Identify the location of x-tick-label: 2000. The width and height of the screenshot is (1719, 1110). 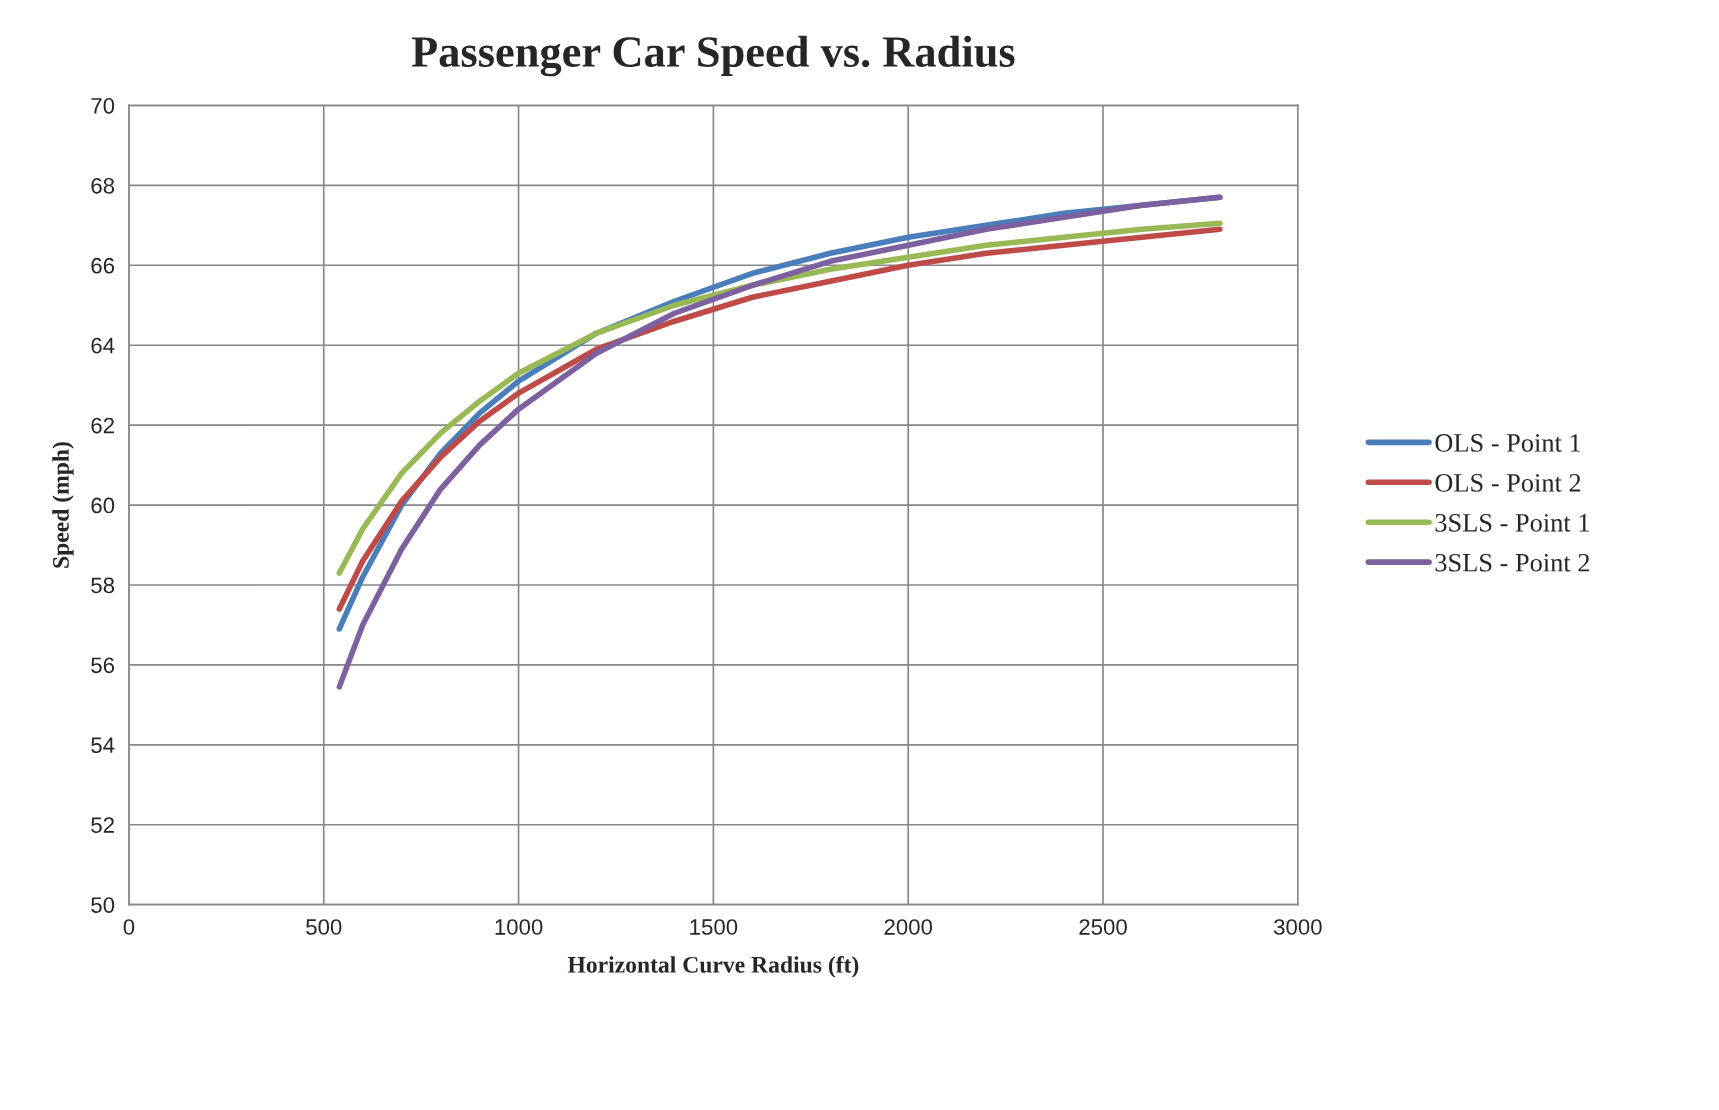
(908, 927).